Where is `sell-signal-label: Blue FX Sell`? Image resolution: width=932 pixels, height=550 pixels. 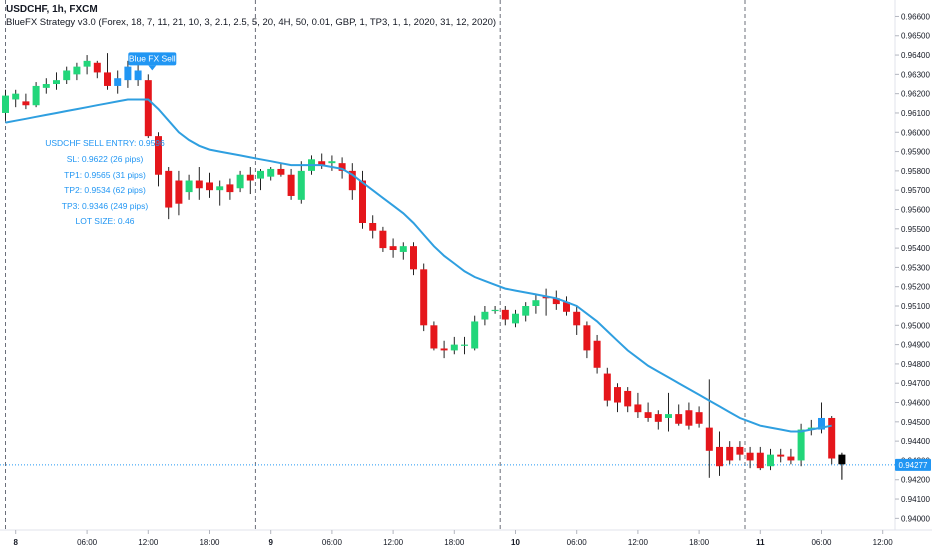 sell-signal-label: Blue FX Sell is located at coordinates (152, 58).